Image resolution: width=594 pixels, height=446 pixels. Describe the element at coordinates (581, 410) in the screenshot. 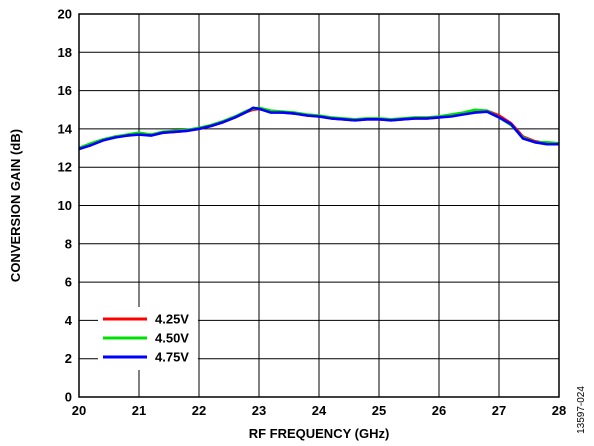

I see `figure-id: 13597-024` at that location.